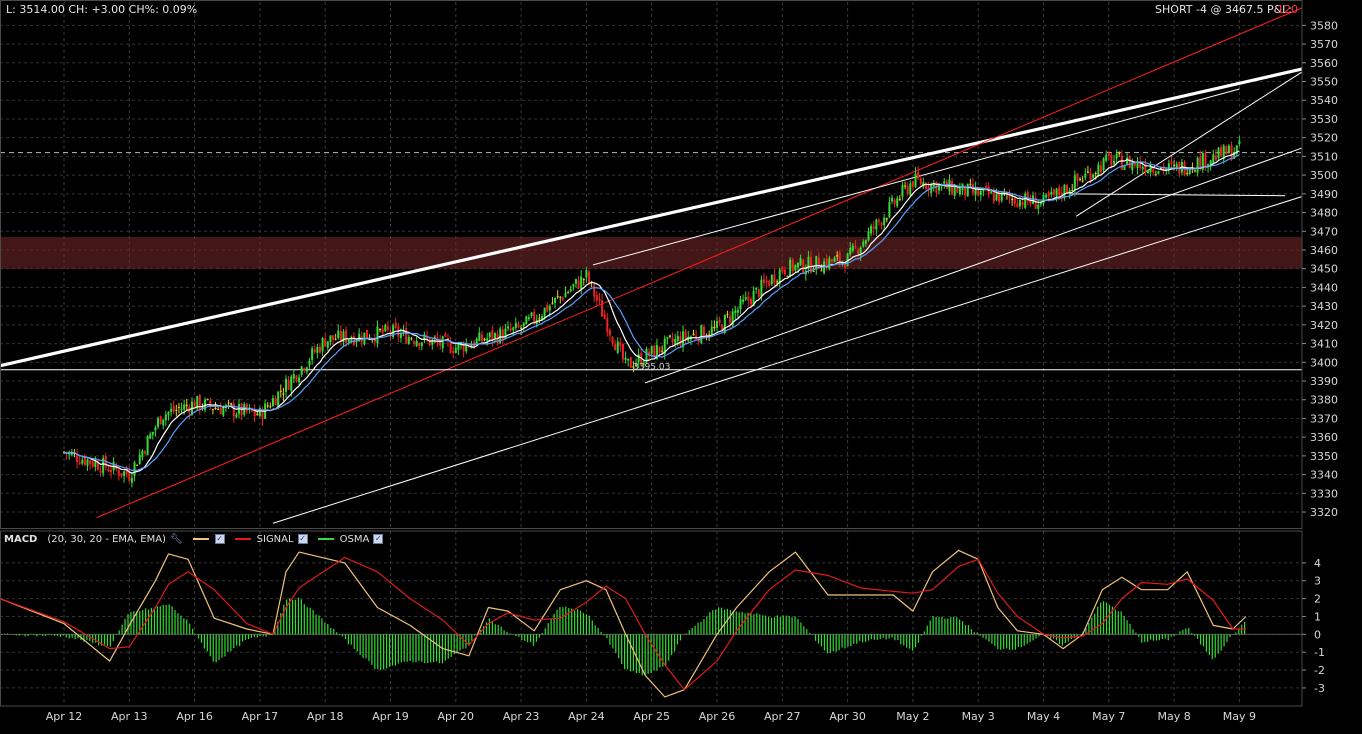  I want to click on annotations: 3395.03, so click(651, 368).